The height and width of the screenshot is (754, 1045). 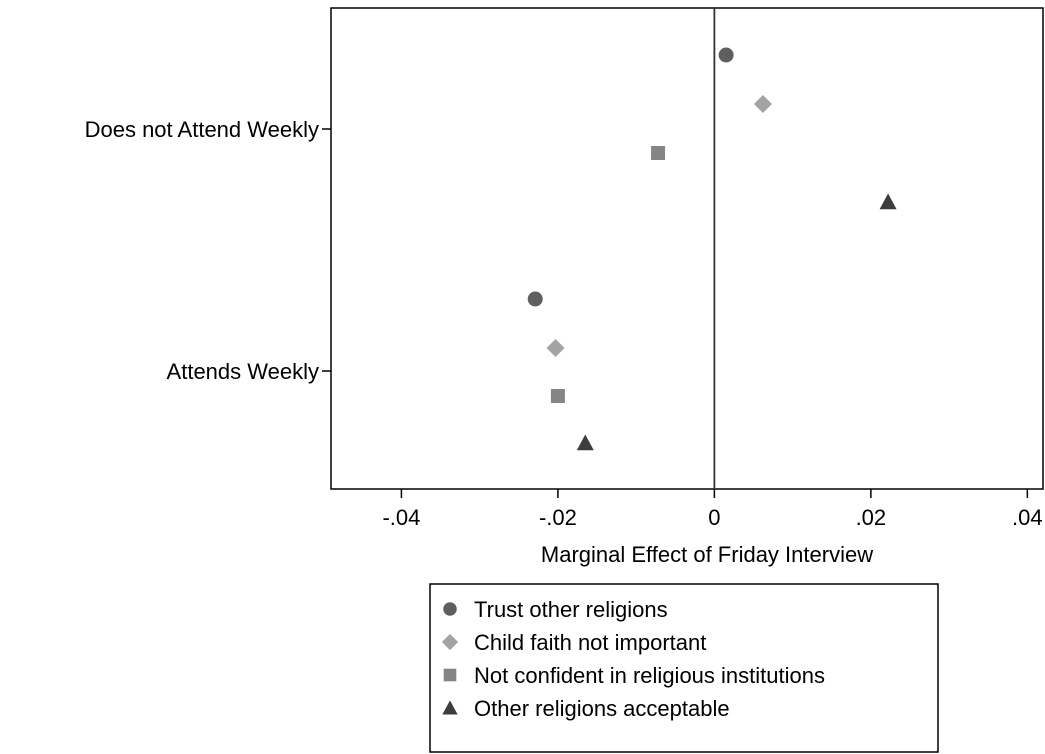 What do you see at coordinates (871, 517) in the screenshot?
I see `x-tick-label: .02` at bounding box center [871, 517].